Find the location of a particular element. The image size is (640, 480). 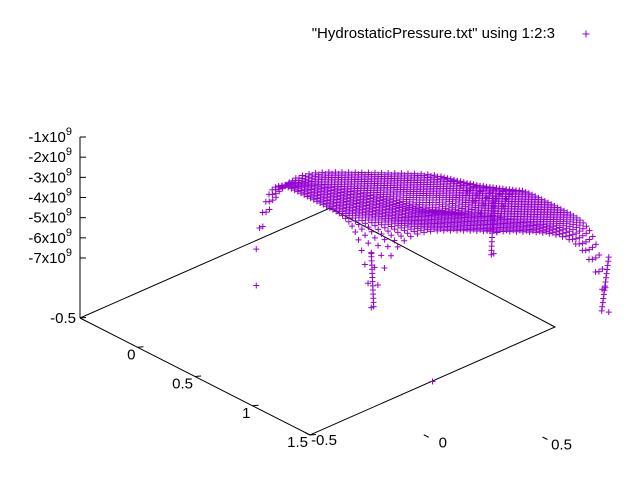

x-tick-label: -0.5 is located at coordinates (324, 440).